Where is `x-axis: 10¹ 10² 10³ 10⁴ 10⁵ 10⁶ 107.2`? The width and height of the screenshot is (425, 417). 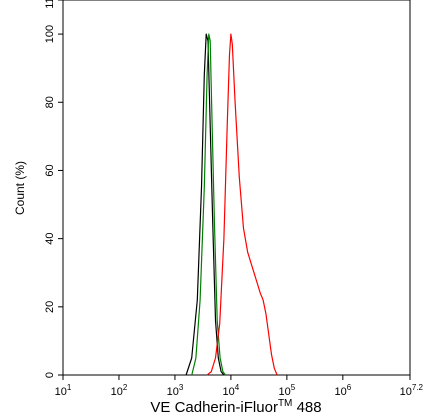 x-axis: 10¹ 10² 10³ 10⁴ 10⁵ 10⁶ 107.2 is located at coordinates (239, 386).